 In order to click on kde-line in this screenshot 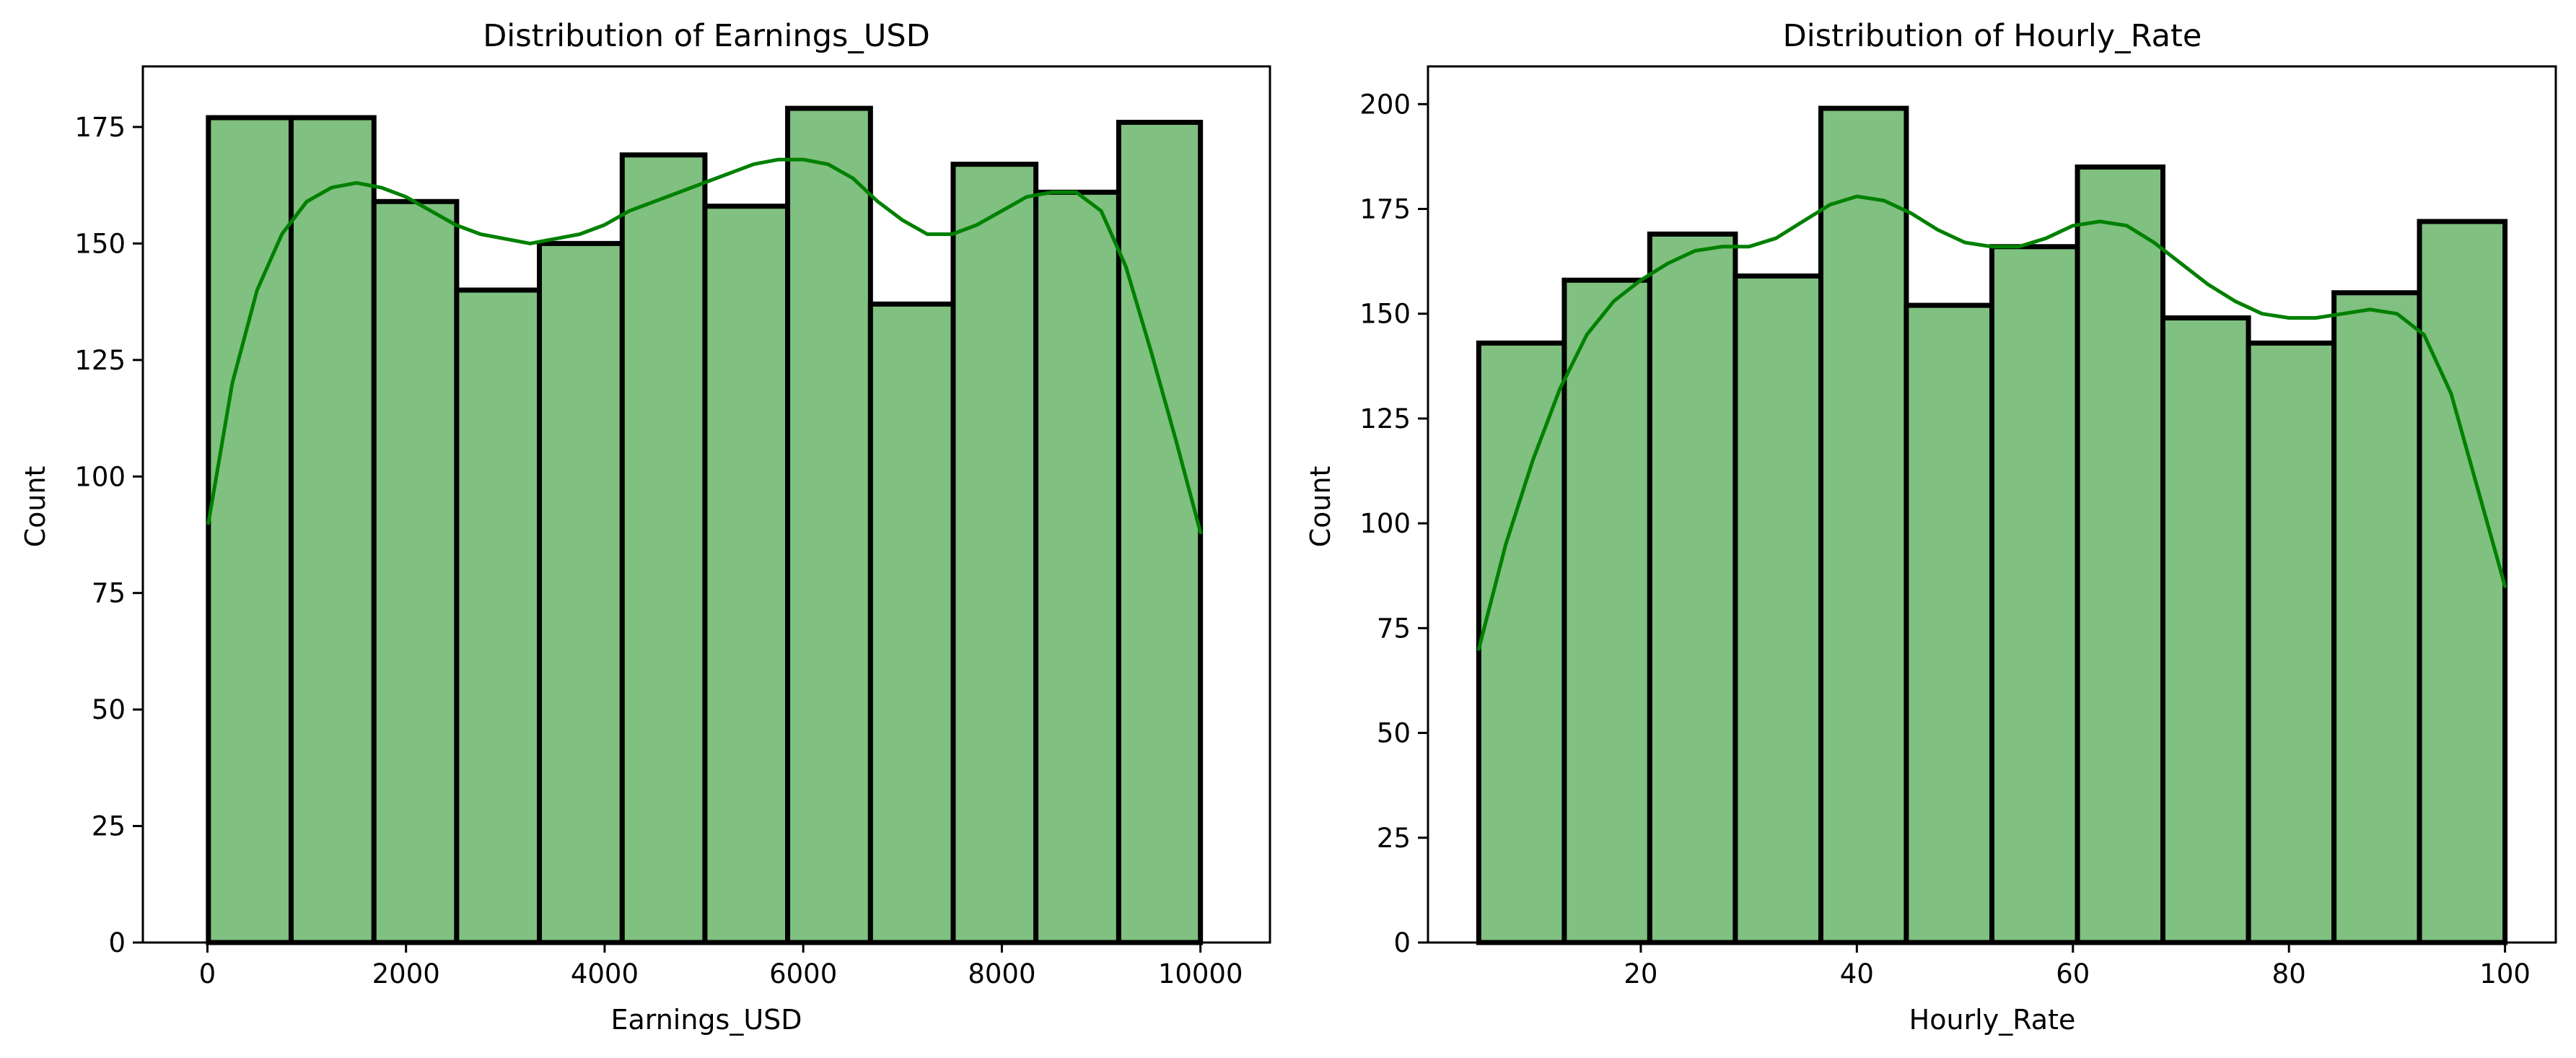, I will do `click(704, 346)`.